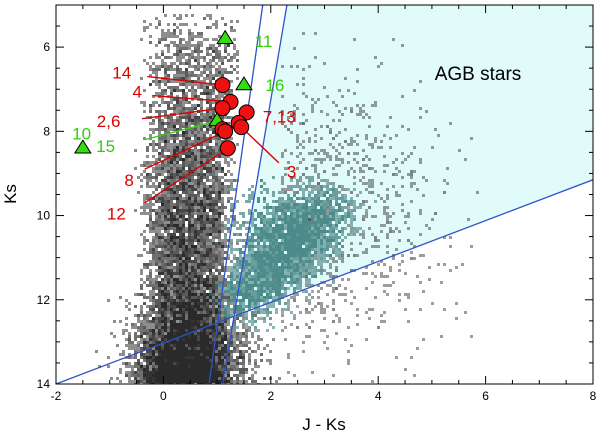 This screenshot has height=437, width=600. I want to click on y-tick-label: 12, so click(44, 300).